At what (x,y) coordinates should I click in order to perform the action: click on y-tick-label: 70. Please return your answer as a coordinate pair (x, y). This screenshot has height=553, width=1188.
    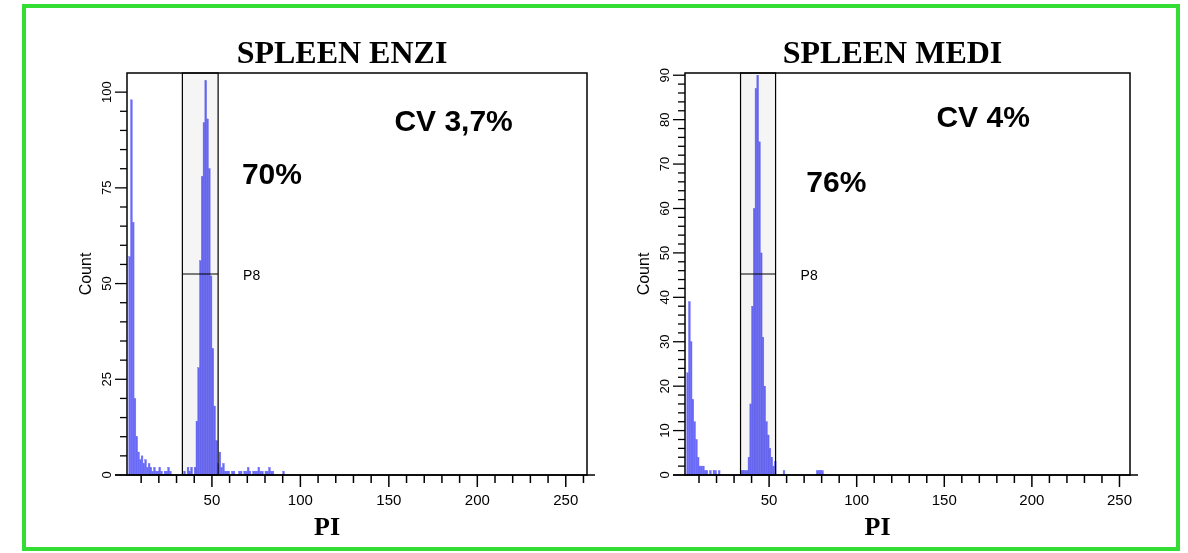
    Looking at the image, I should click on (664, 164).